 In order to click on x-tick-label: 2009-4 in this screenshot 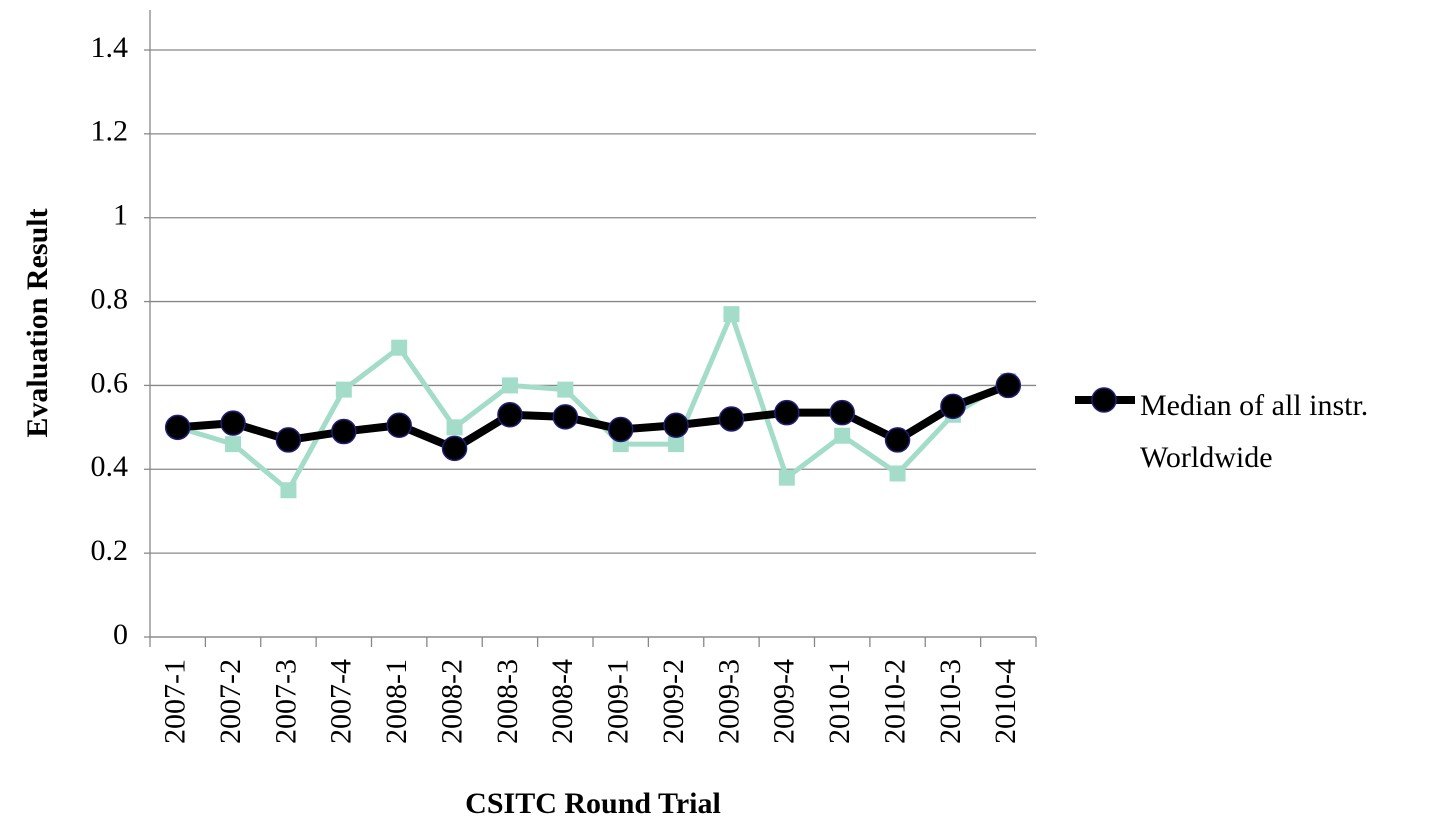, I will do `click(784, 701)`.